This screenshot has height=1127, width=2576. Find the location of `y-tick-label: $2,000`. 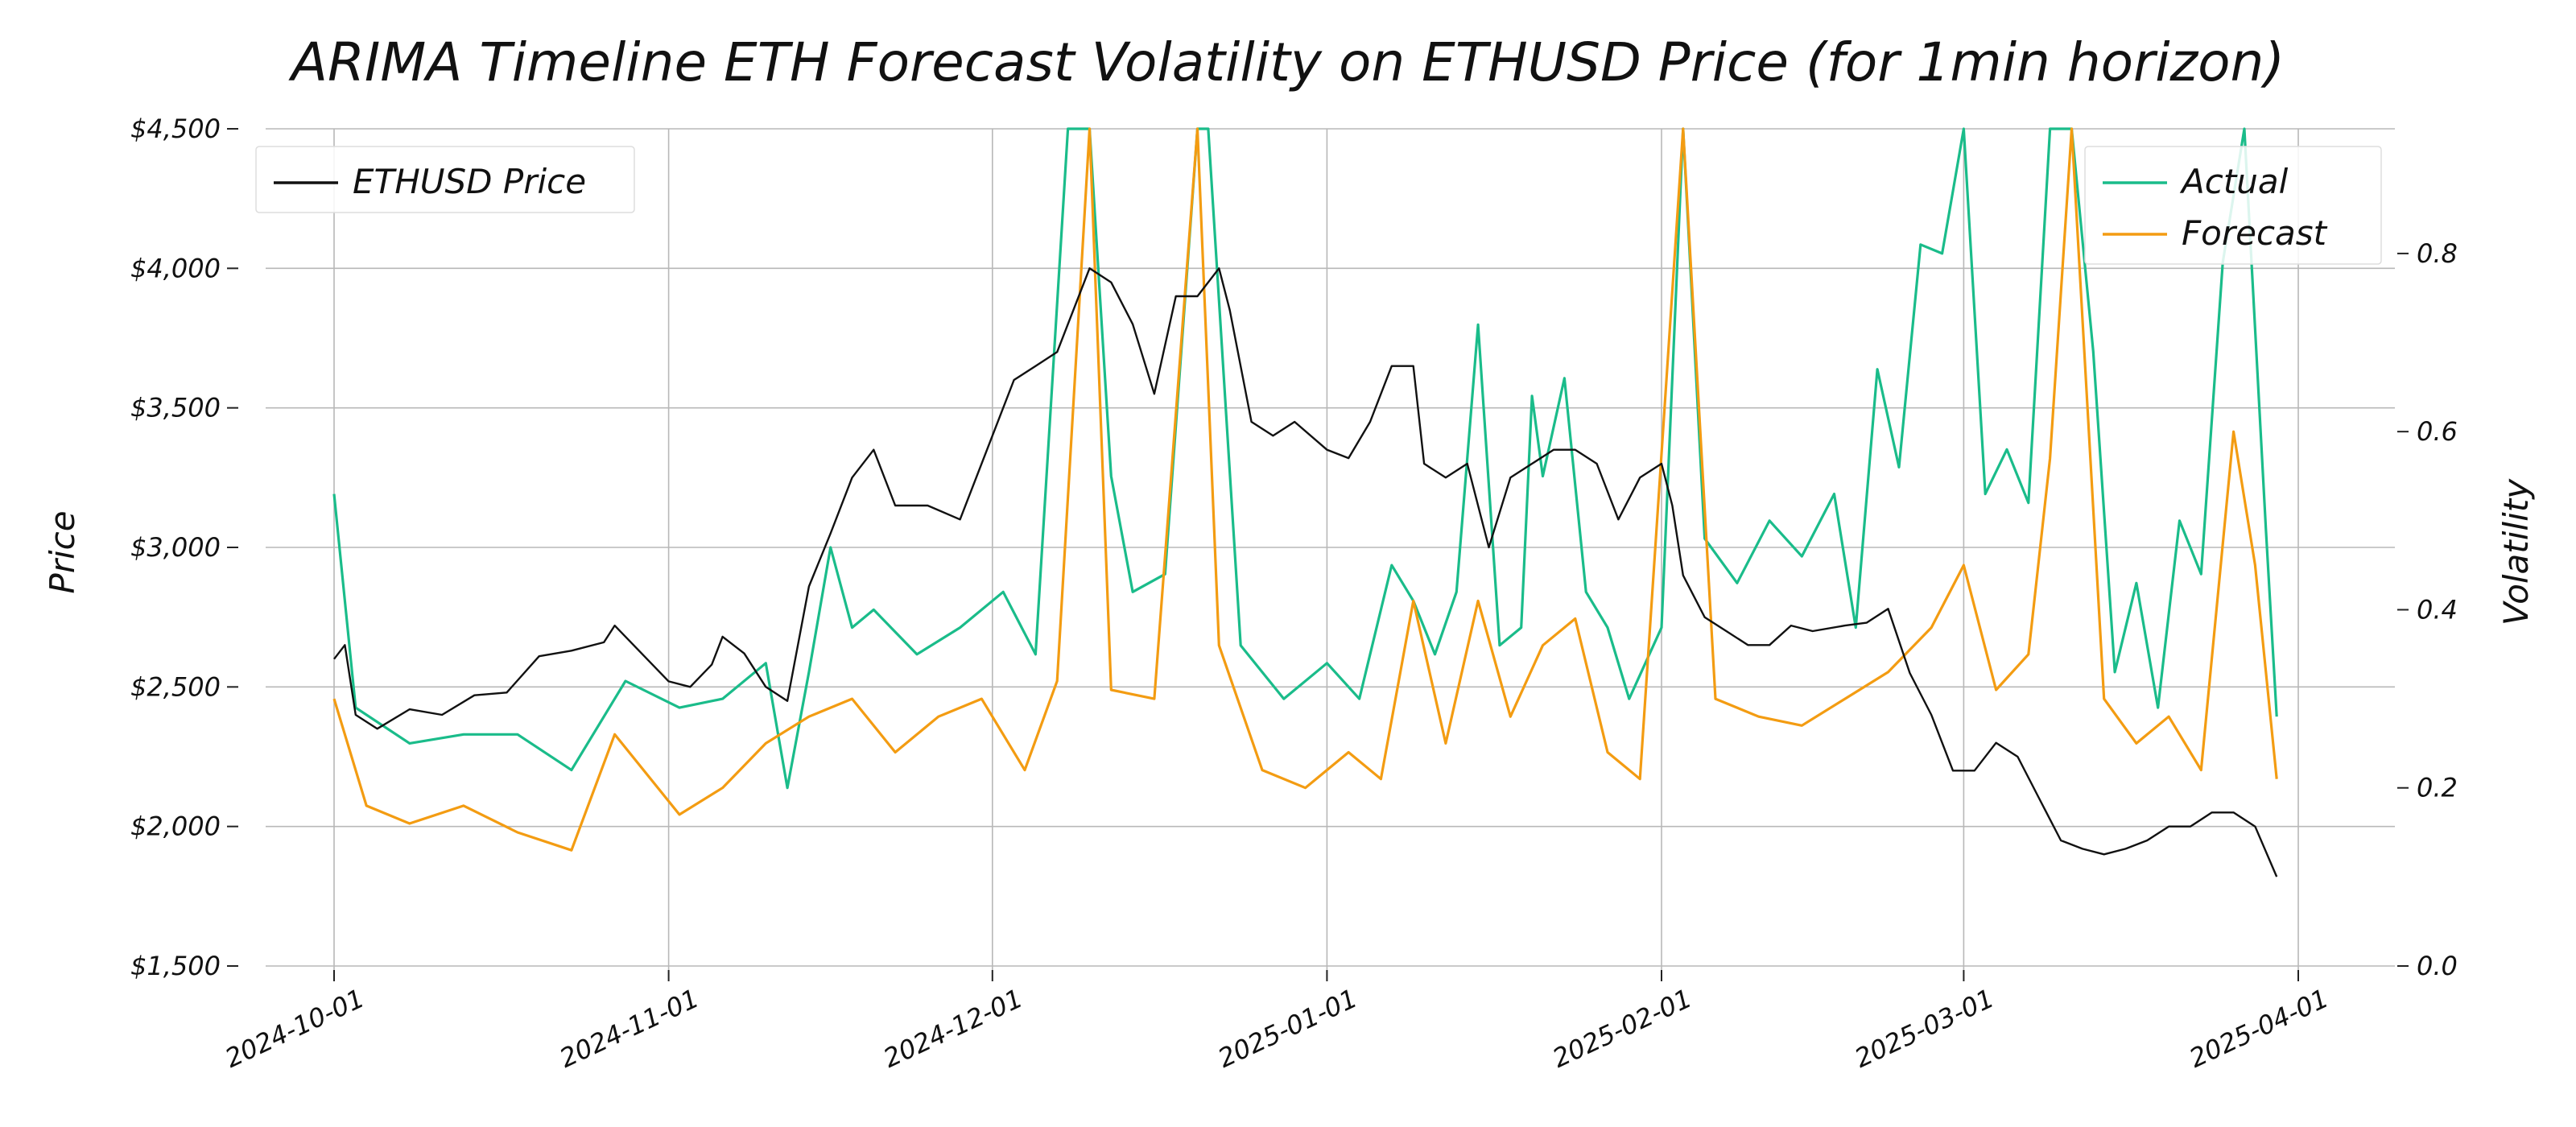

y-tick-label: $2,000 is located at coordinates (175, 826).